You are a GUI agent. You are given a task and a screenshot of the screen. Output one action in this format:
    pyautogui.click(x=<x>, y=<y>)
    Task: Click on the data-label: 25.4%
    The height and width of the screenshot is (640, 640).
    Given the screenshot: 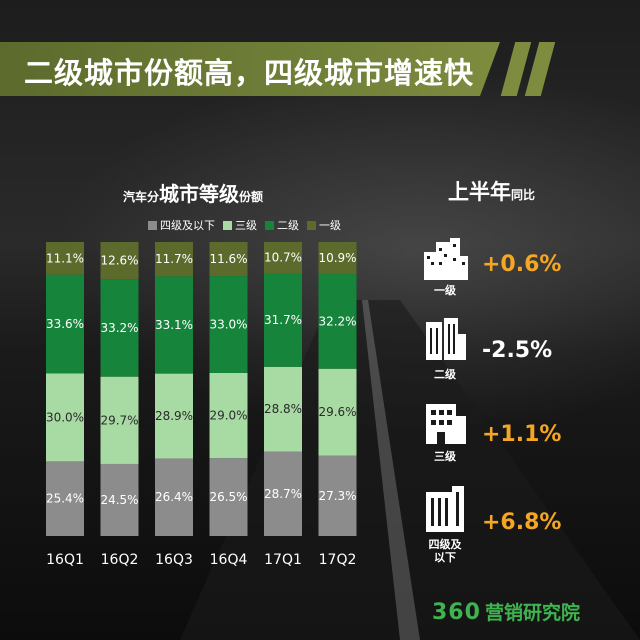 What is the action you would take?
    pyautogui.click(x=65, y=499)
    